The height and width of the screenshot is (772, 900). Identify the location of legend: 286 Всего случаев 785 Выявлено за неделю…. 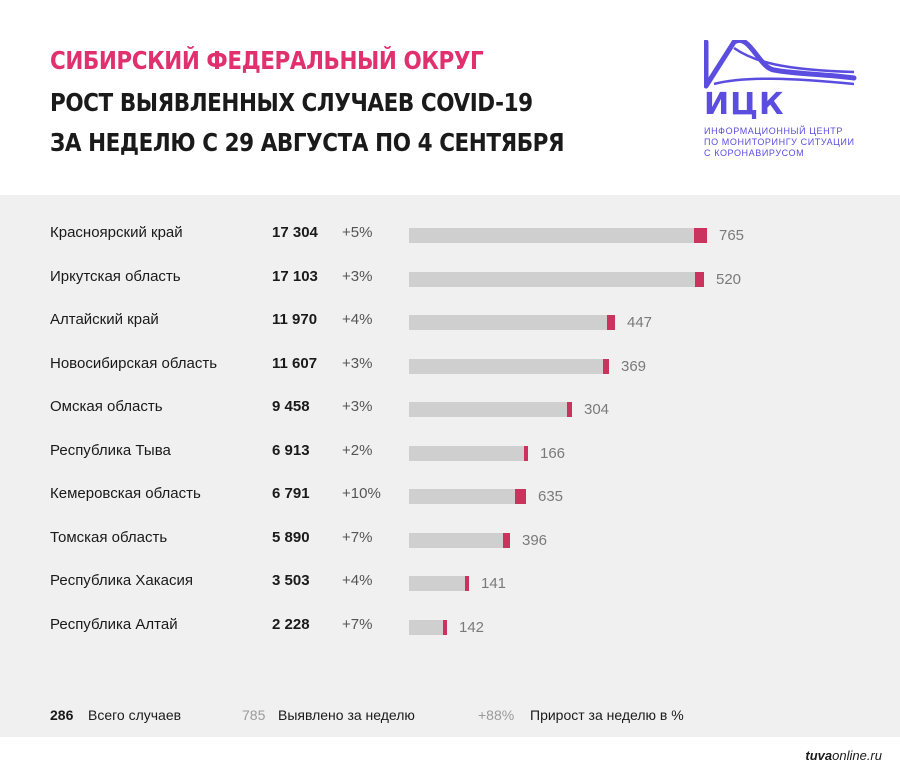
(450, 715).